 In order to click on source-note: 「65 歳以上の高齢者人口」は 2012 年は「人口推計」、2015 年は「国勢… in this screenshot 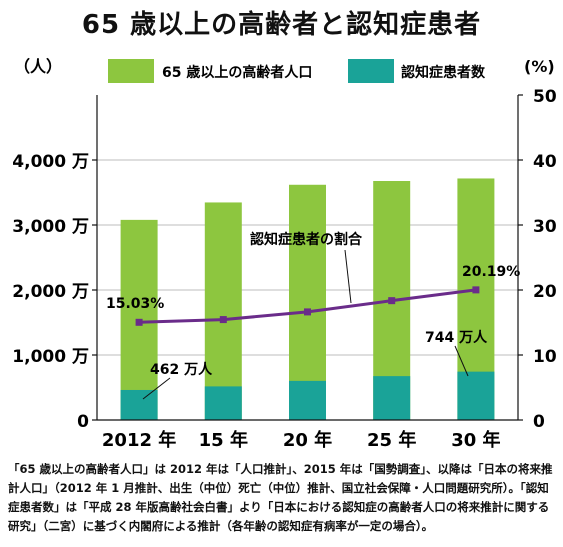, I will do `click(280, 497)`.